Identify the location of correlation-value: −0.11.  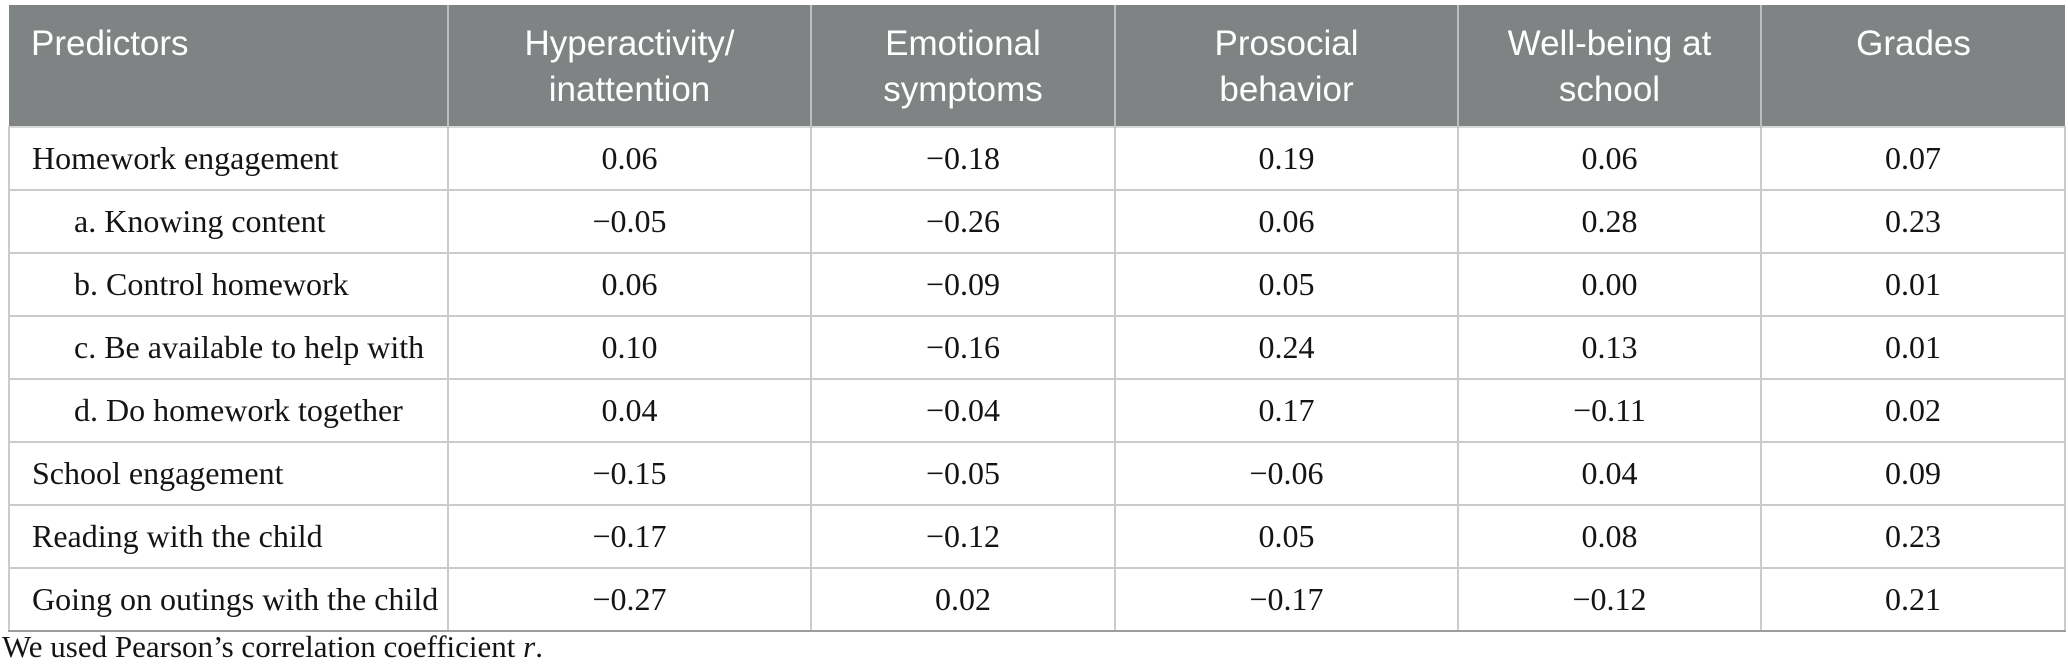
(1609, 411).